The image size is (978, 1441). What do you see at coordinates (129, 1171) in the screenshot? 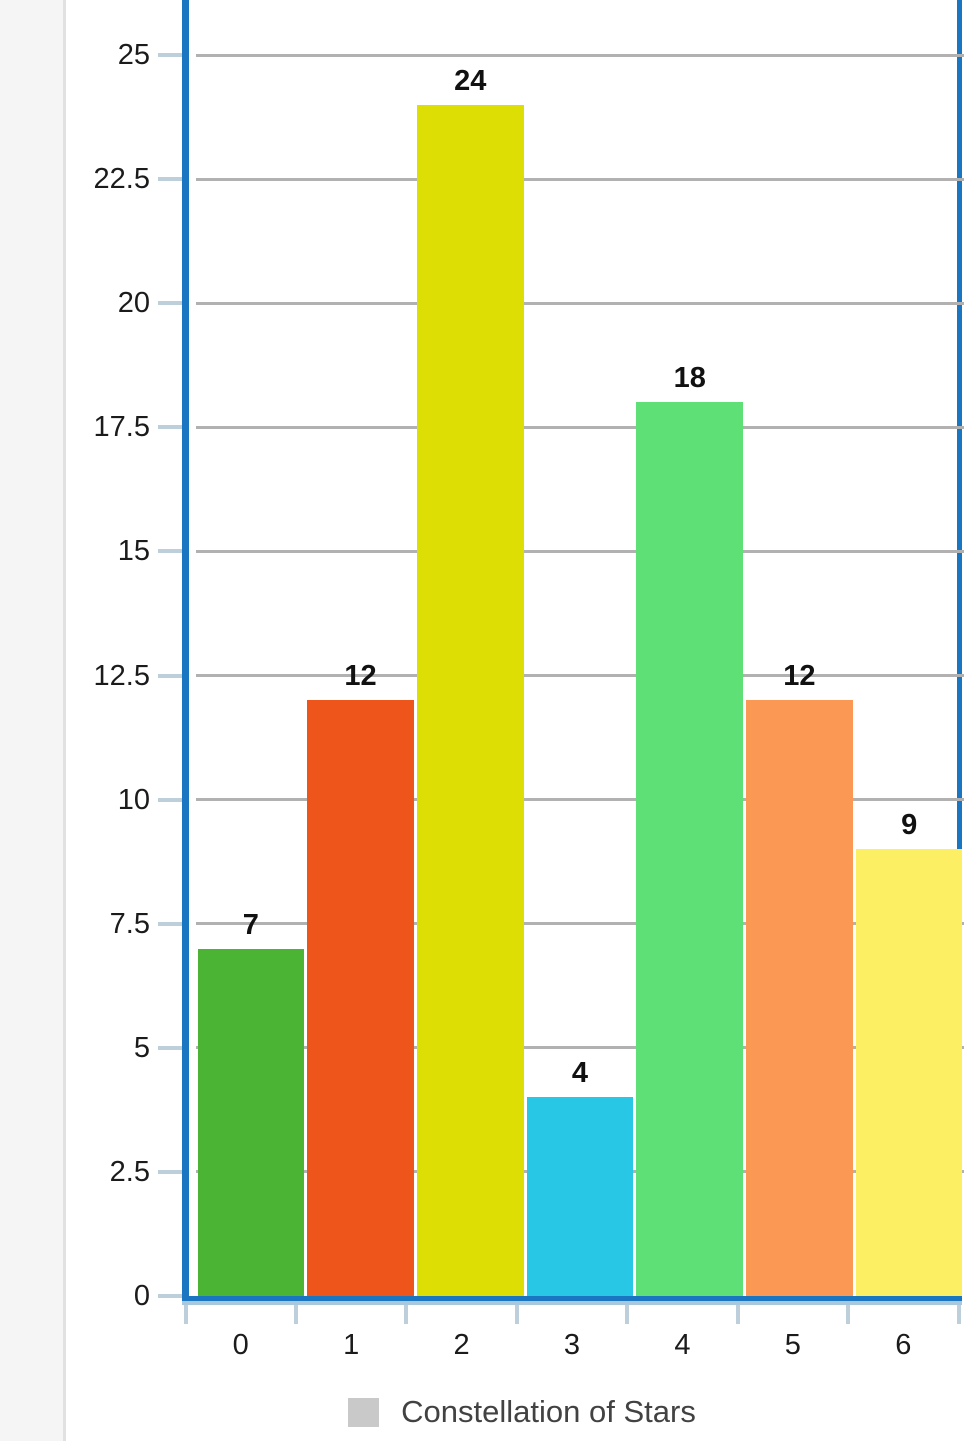
I see `y-axis-tick-label: 2.5` at bounding box center [129, 1171].